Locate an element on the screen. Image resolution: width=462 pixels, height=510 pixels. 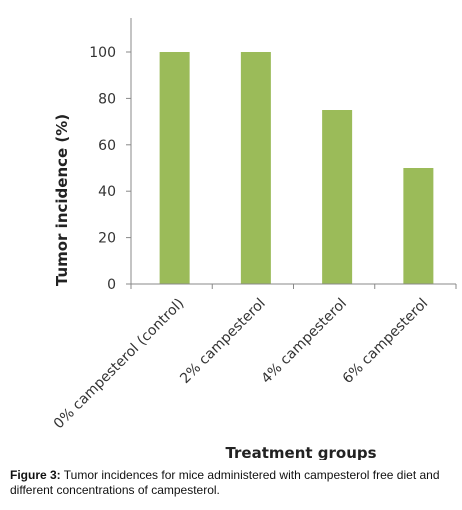
y-tick-label: 0 is located at coordinates (111, 285).